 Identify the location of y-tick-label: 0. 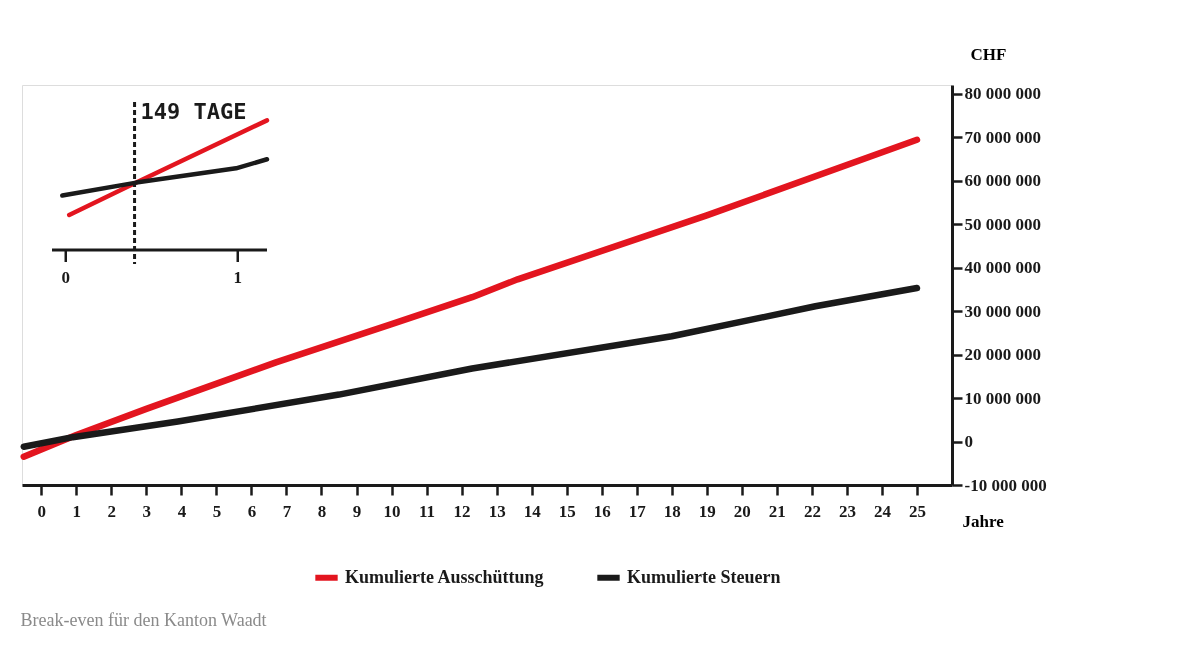
(968, 442).